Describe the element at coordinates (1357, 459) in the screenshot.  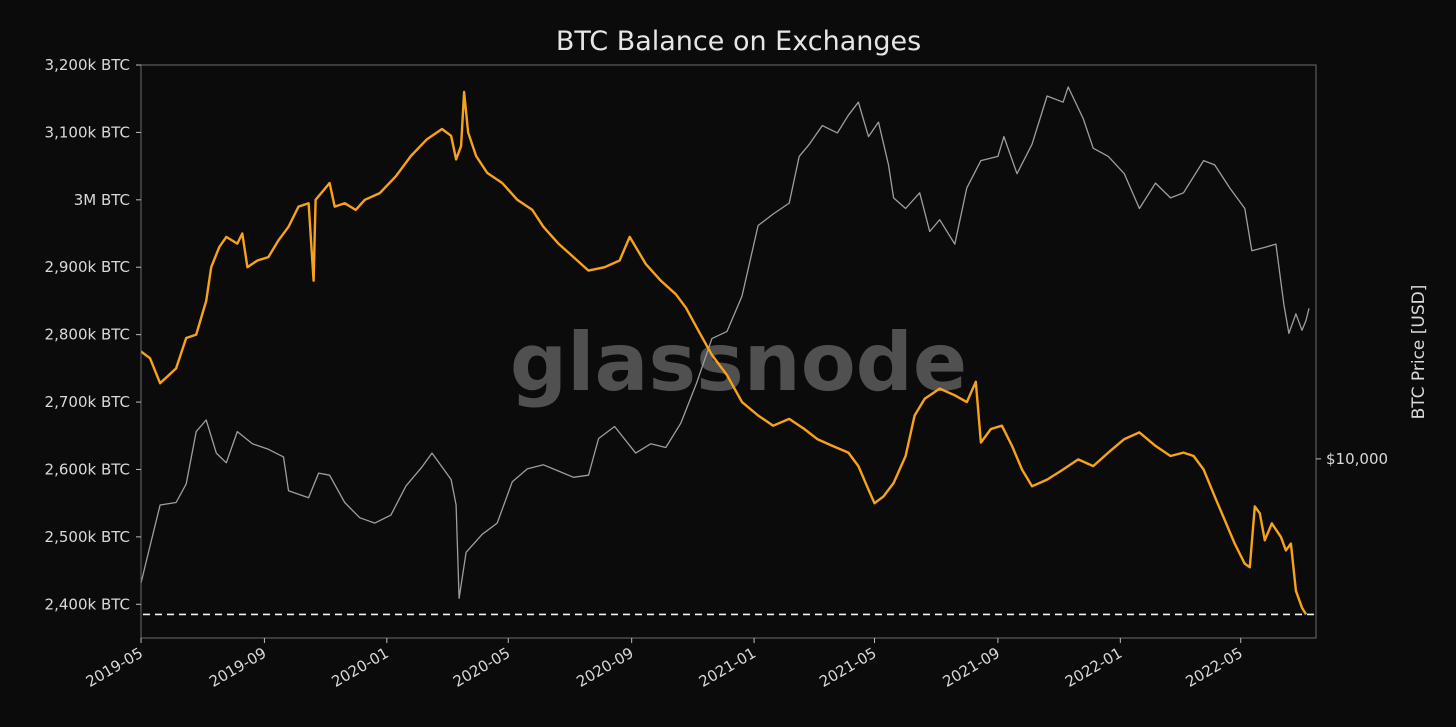
I see `y-right-tick-label: $10,000` at that location.